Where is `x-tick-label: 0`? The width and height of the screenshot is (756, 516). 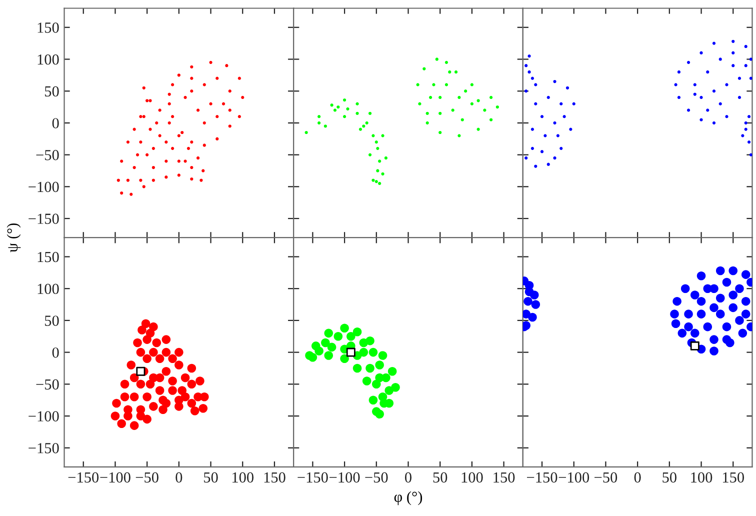
x-tick-label: 0 is located at coordinates (408, 477).